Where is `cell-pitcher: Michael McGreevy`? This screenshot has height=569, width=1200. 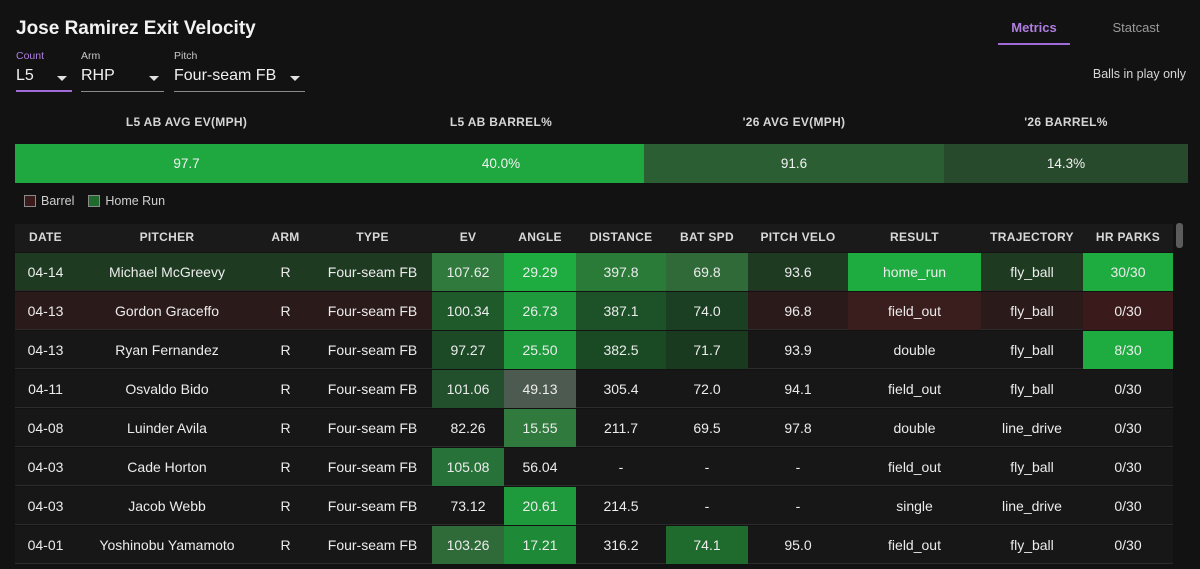 cell-pitcher: Michael McGreevy is located at coordinates (167, 272).